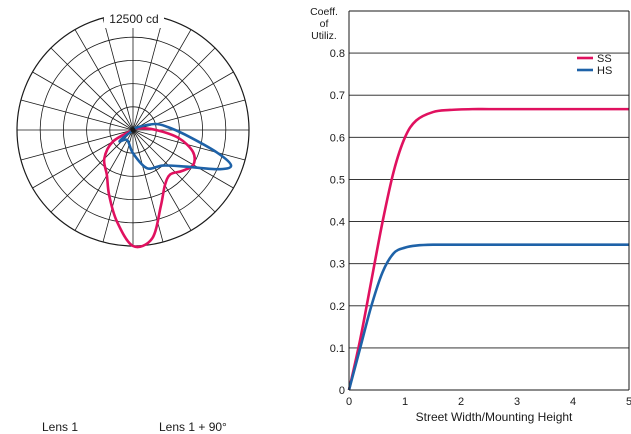 The height and width of the screenshot is (434, 631). Describe the element at coordinates (337, 180) in the screenshot. I see `cu-ytick-label-5: 0.5` at that location.